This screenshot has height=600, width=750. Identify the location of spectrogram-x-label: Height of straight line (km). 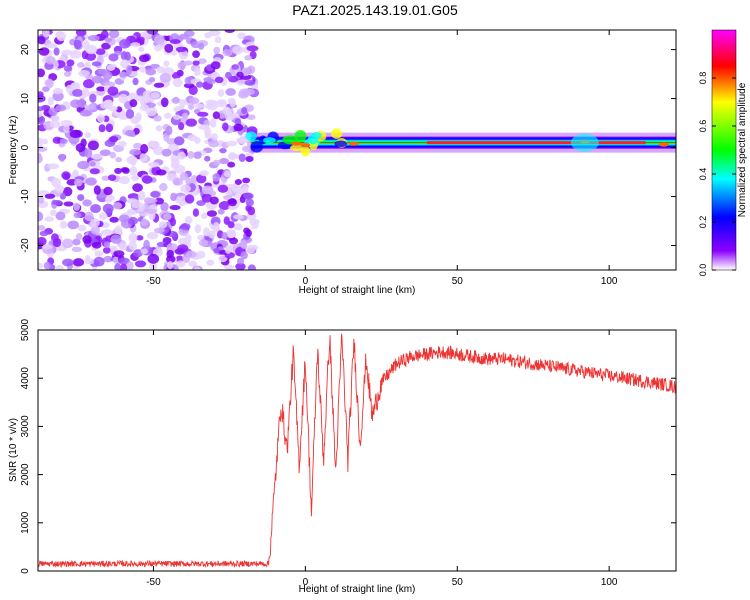
(357, 290).